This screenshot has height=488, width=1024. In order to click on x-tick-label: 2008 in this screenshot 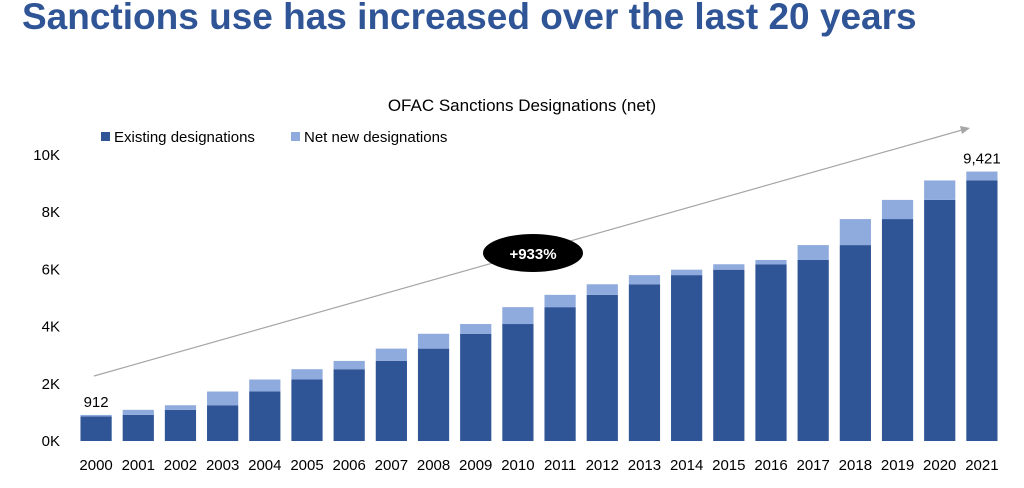, I will do `click(433, 465)`.